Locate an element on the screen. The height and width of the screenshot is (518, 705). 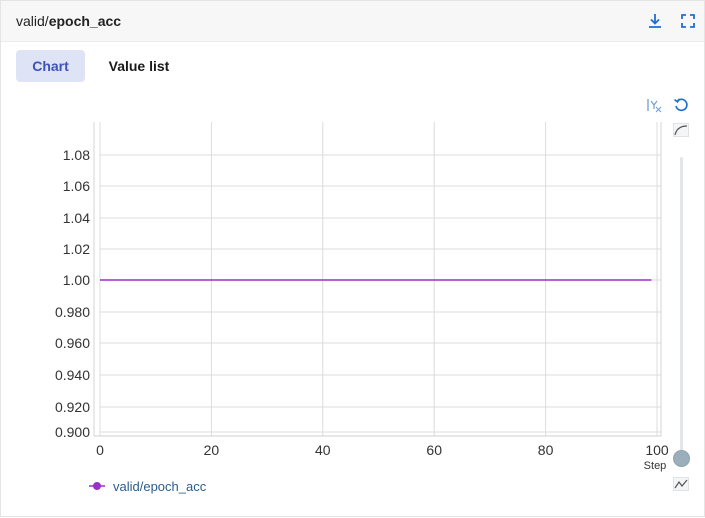
step-slider-track is located at coordinates (681, 306).